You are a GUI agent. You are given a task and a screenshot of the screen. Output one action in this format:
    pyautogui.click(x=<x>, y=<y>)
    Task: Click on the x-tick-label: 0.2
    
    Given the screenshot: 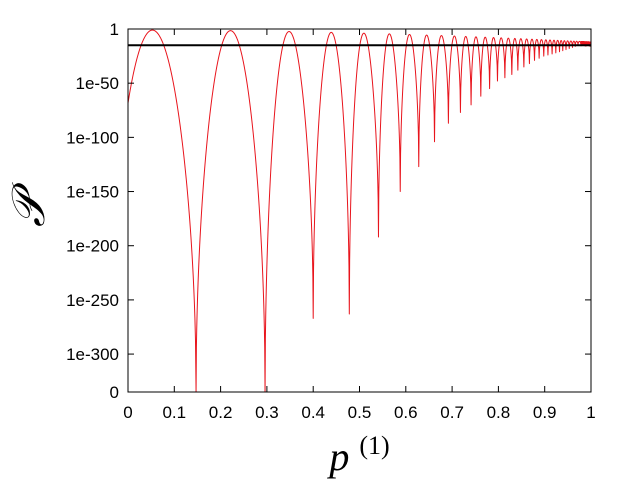 What is the action you would take?
    pyautogui.click(x=221, y=412)
    